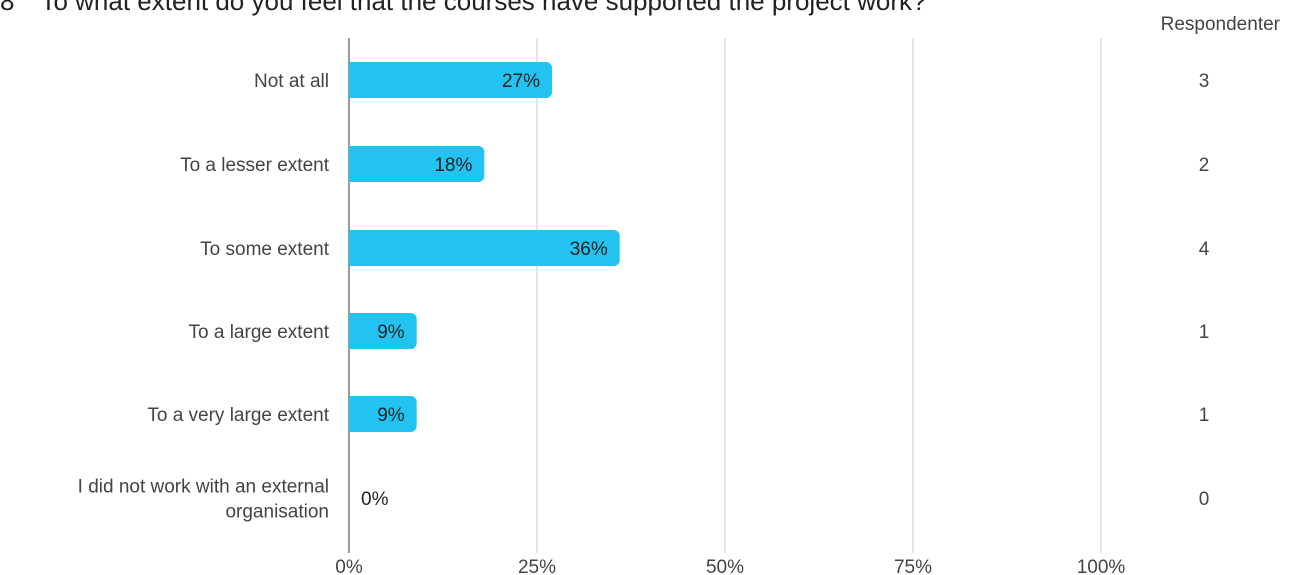  Describe the element at coordinates (259, 332) in the screenshot. I see `category-label: To a large extent` at that location.